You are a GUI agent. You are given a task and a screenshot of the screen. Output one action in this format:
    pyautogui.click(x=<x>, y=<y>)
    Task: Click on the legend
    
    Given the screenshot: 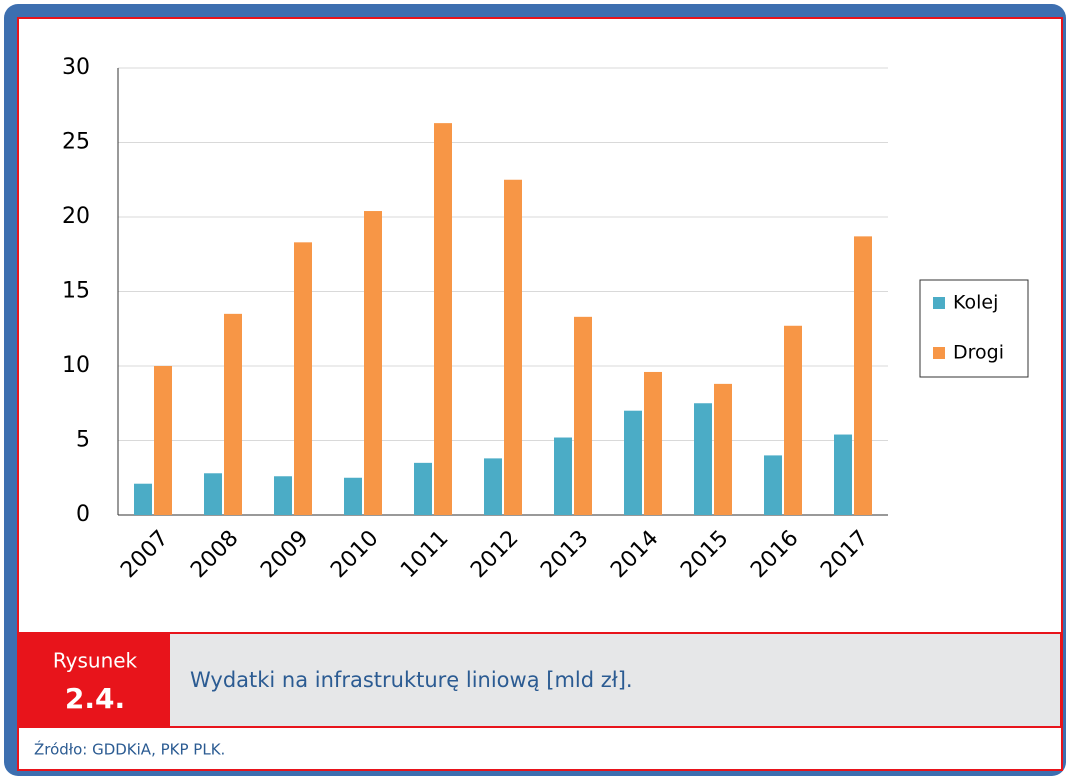 What is the action you would take?
    pyautogui.click(x=974, y=328)
    